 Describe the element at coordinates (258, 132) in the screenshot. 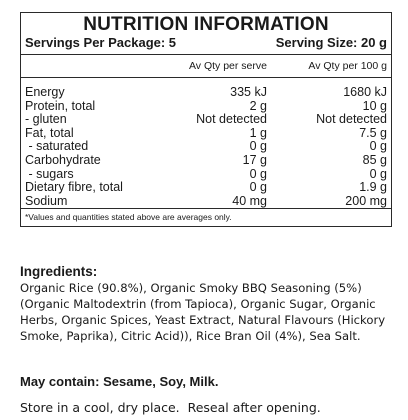

I see `value-per-serve: 1 g` at that location.